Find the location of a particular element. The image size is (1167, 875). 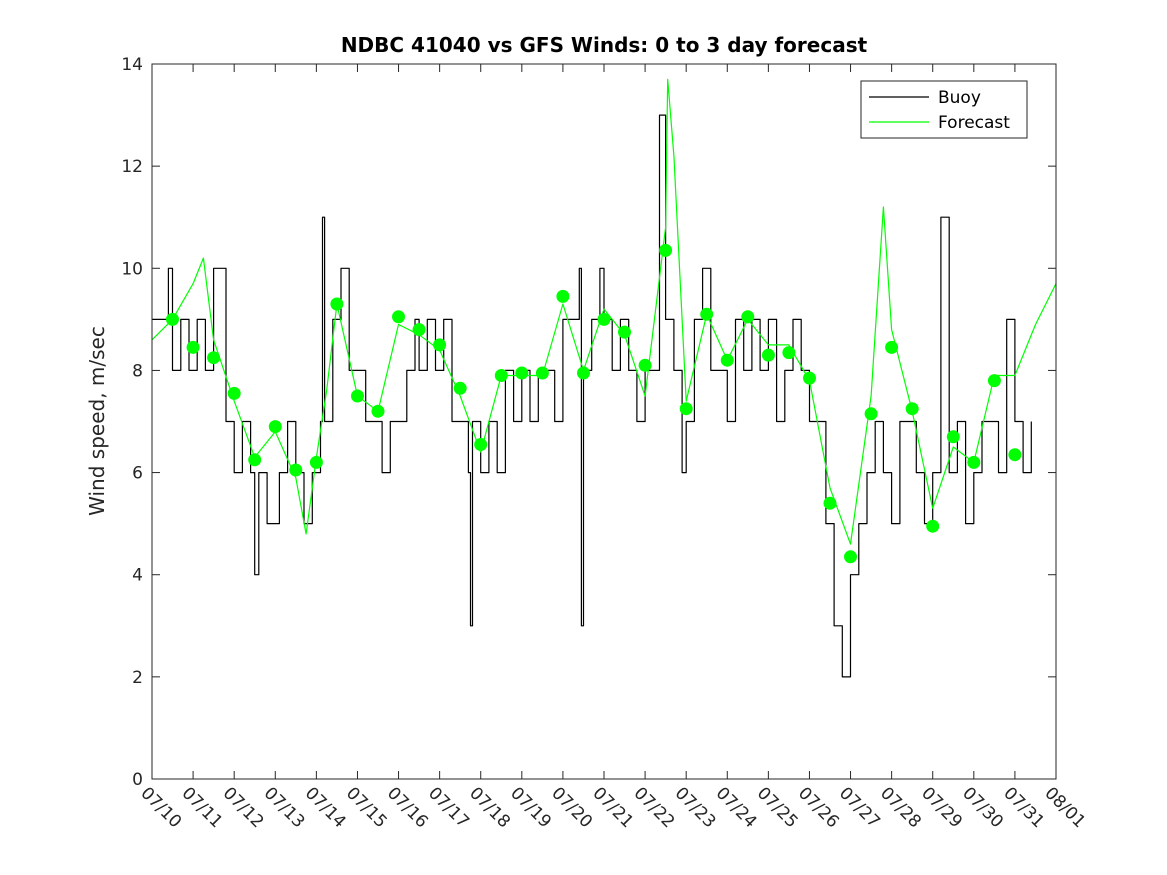

y-tick-label: 6 is located at coordinates (137, 474).